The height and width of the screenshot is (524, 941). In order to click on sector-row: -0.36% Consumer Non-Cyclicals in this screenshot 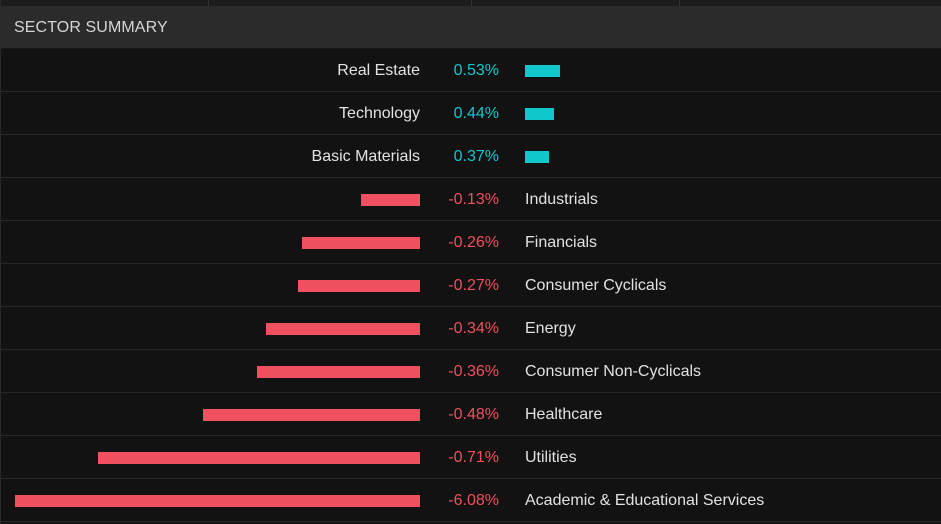, I will do `click(471, 371)`.